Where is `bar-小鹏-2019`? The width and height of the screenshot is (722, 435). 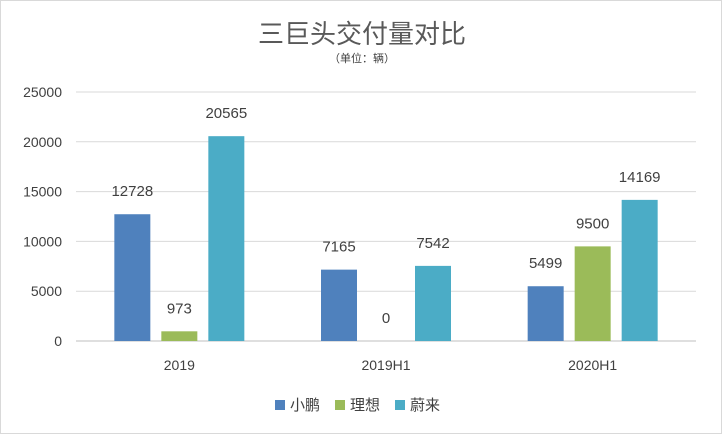 bar-小鹏-2019 is located at coordinates (132, 277).